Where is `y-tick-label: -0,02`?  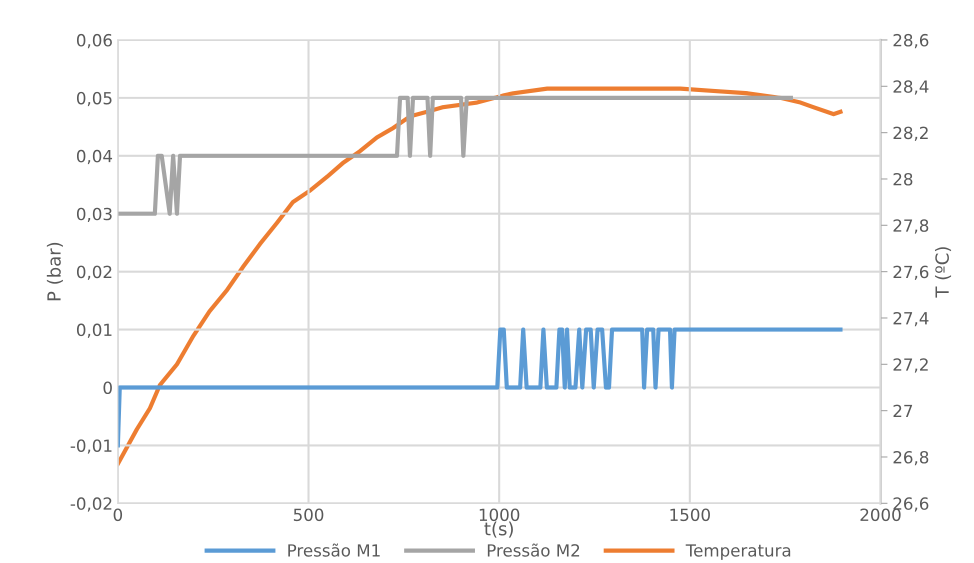 y-tick-label: -0,02 is located at coordinates (91, 504).